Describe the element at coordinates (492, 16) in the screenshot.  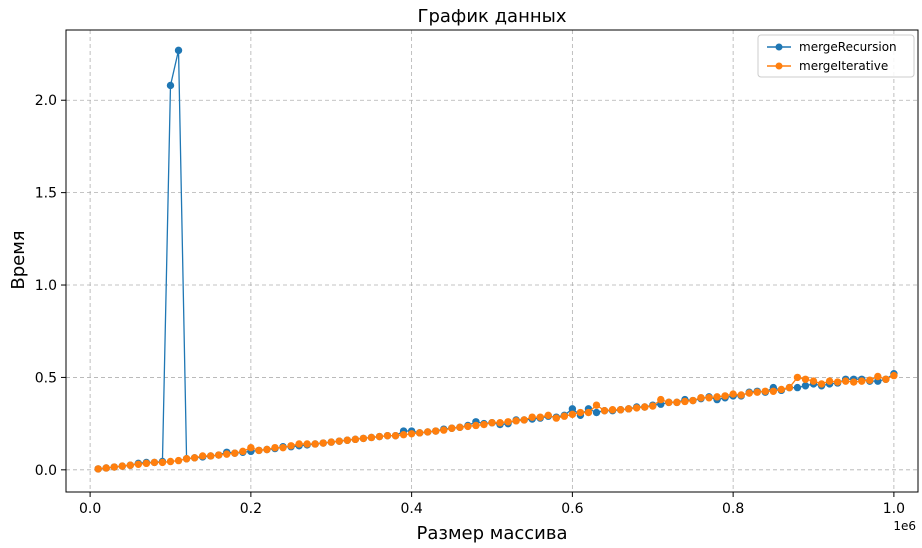
I see `chart-title: График данных` at that location.